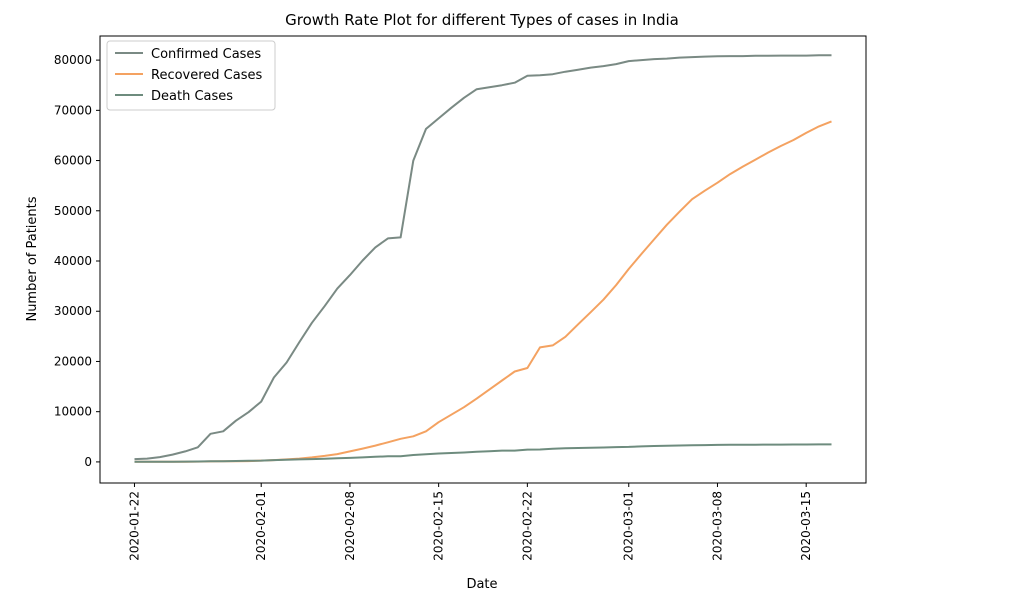 Image resolution: width=1025 pixels, height=600 pixels. What do you see at coordinates (206, 75) in the screenshot?
I see `legend-label: Recovered Cases` at bounding box center [206, 75].